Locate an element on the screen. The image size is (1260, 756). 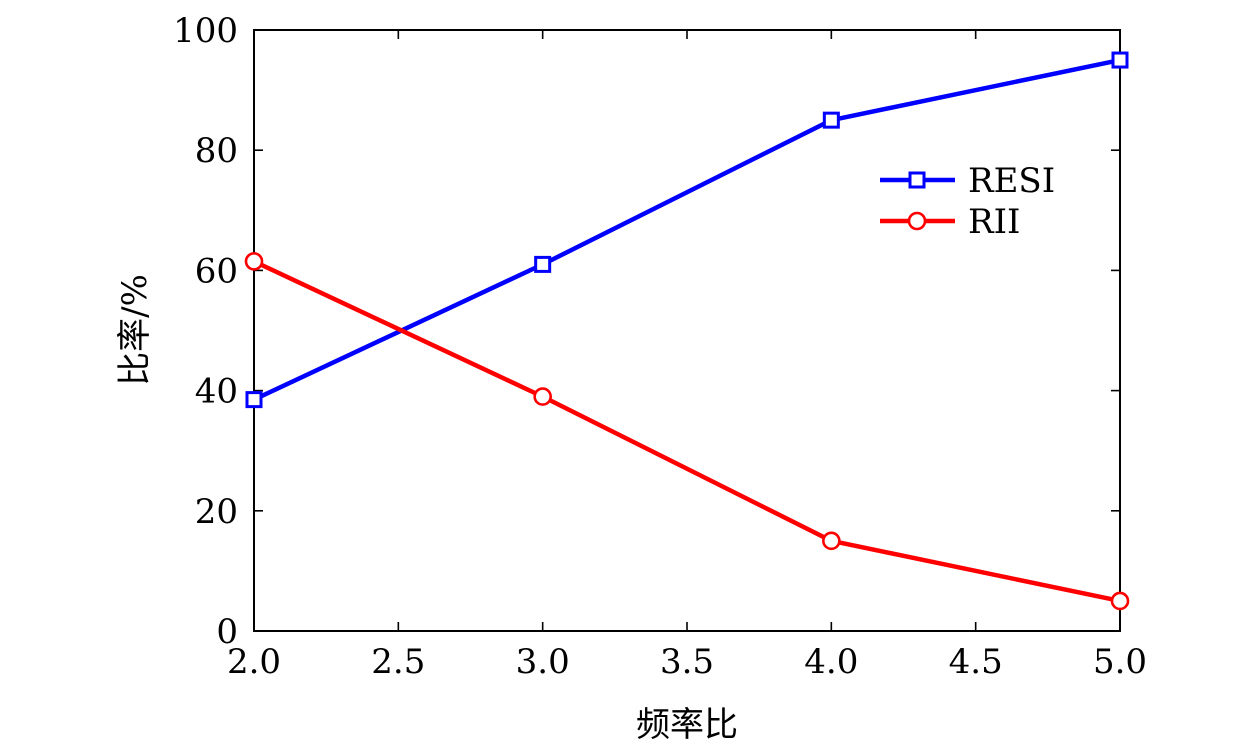
y-tick-label: 40 is located at coordinates (216, 392).